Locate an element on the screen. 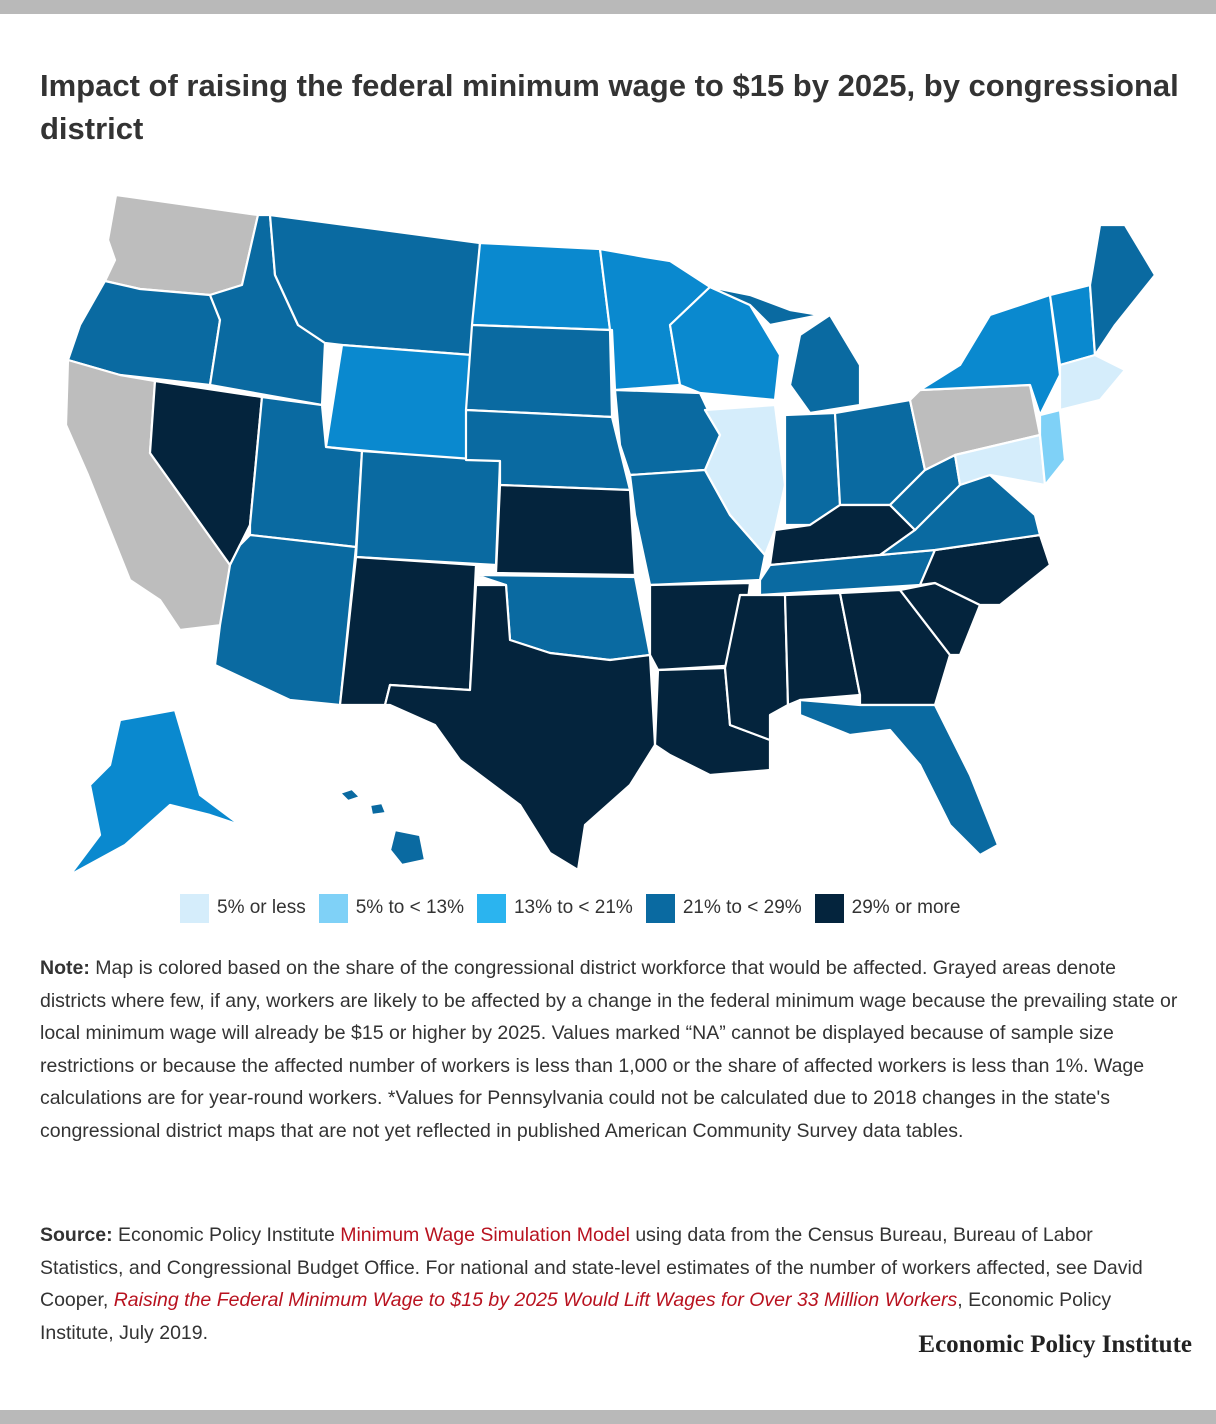 This screenshot has height=1424, width=1216. note-lead: Note: is located at coordinates (65, 968).